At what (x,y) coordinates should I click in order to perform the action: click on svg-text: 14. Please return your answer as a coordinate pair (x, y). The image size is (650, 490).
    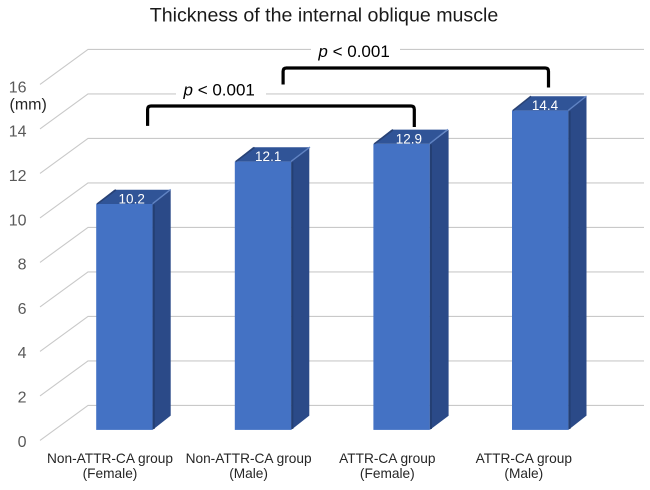
    Looking at the image, I should click on (18, 132).